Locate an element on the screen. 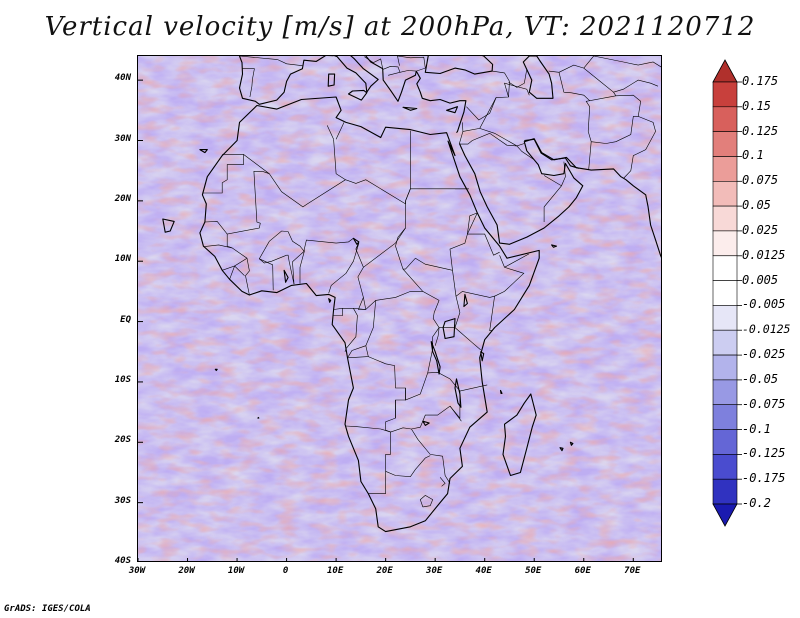 The height and width of the screenshot is (618, 800). colorbar-level-label: 0.1 is located at coordinates (753, 155).